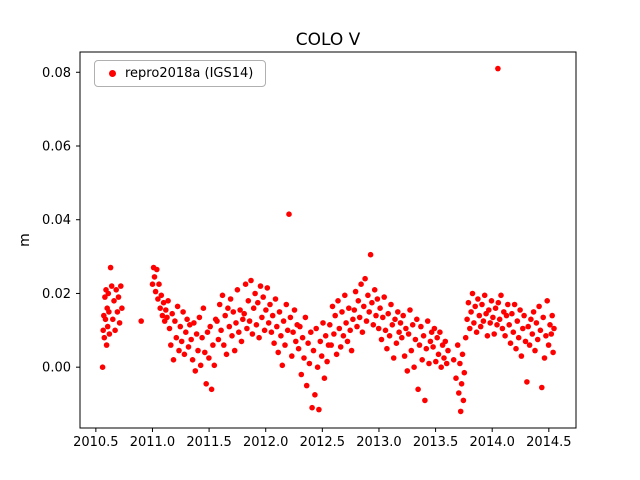  What do you see at coordinates (112, 73) in the screenshot?
I see `legend-marker-icon` at bounding box center [112, 73].